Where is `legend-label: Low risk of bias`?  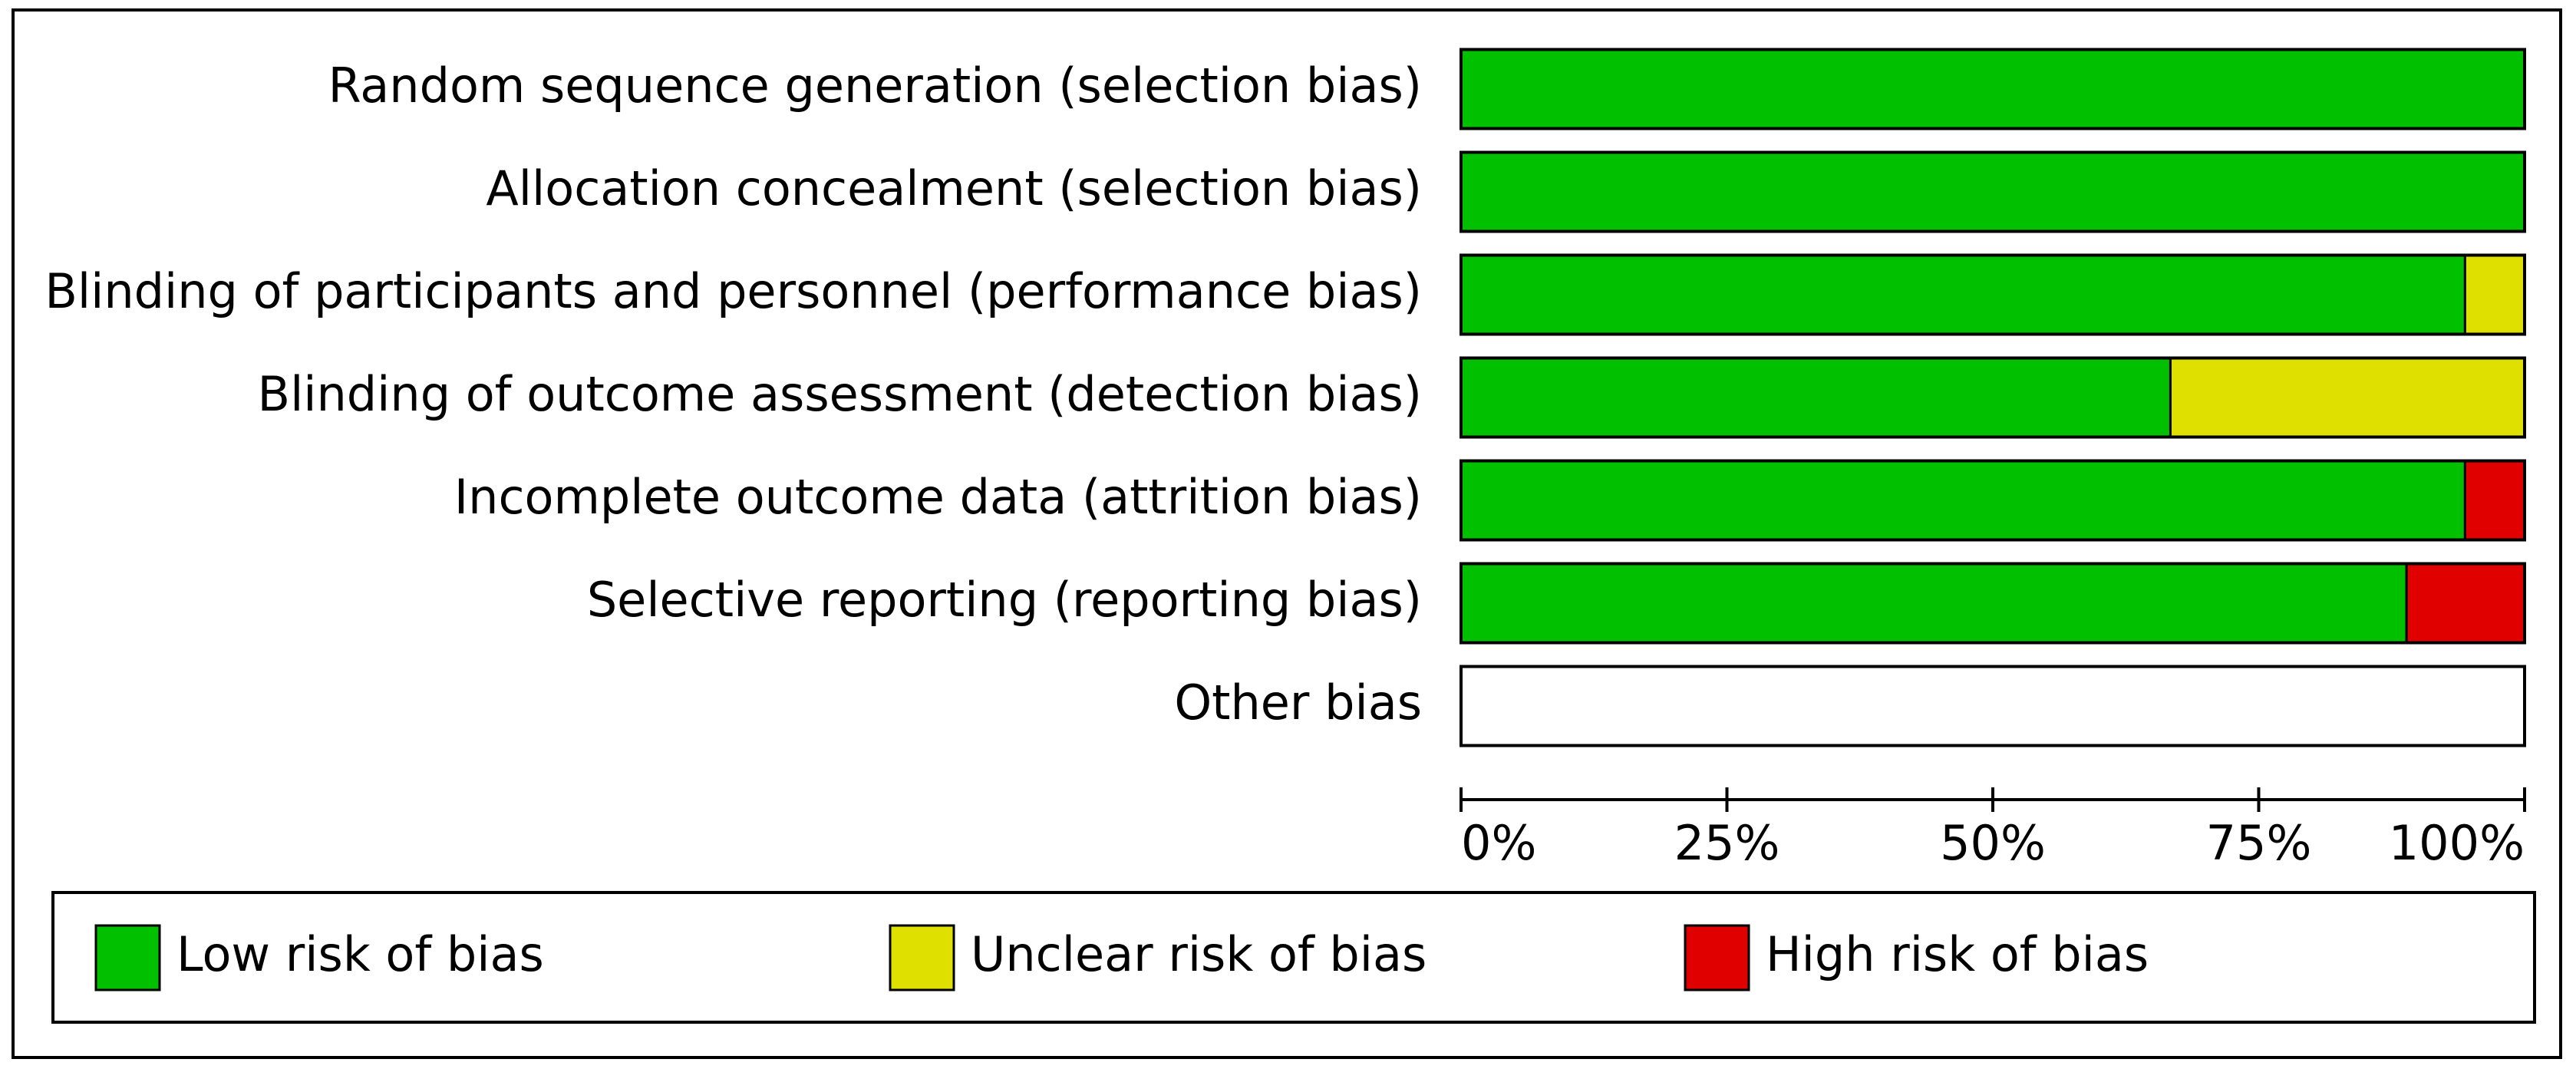 legend-label: Low risk of bias is located at coordinates (360, 954).